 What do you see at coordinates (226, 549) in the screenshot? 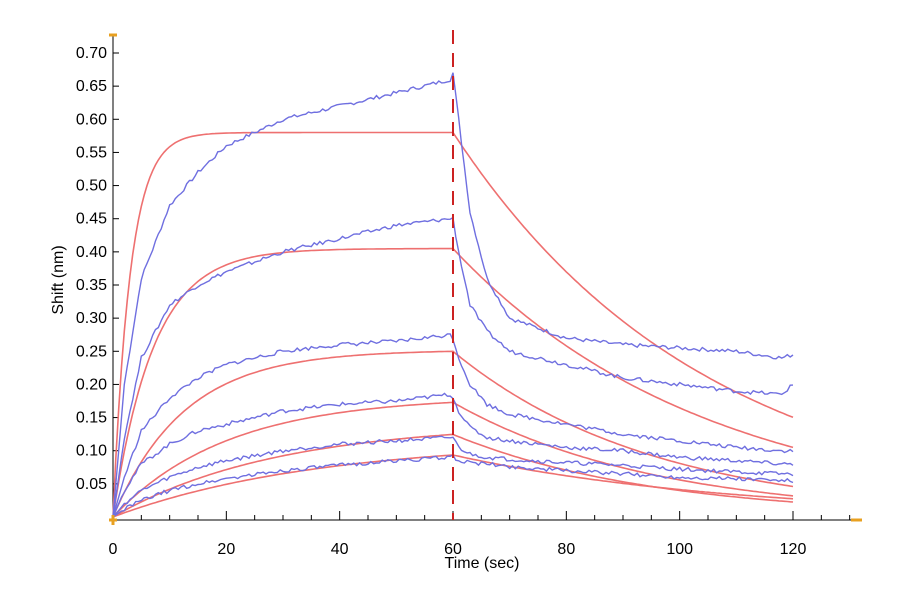
I see `x-tick-label: 20` at bounding box center [226, 549].